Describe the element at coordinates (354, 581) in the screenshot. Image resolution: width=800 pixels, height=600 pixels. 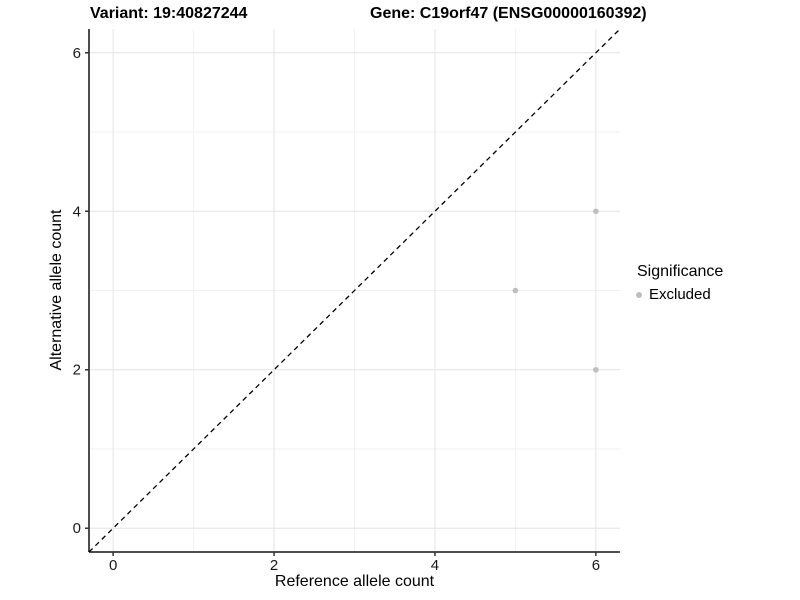
I see `x-axis-title: Reference allele count` at that location.